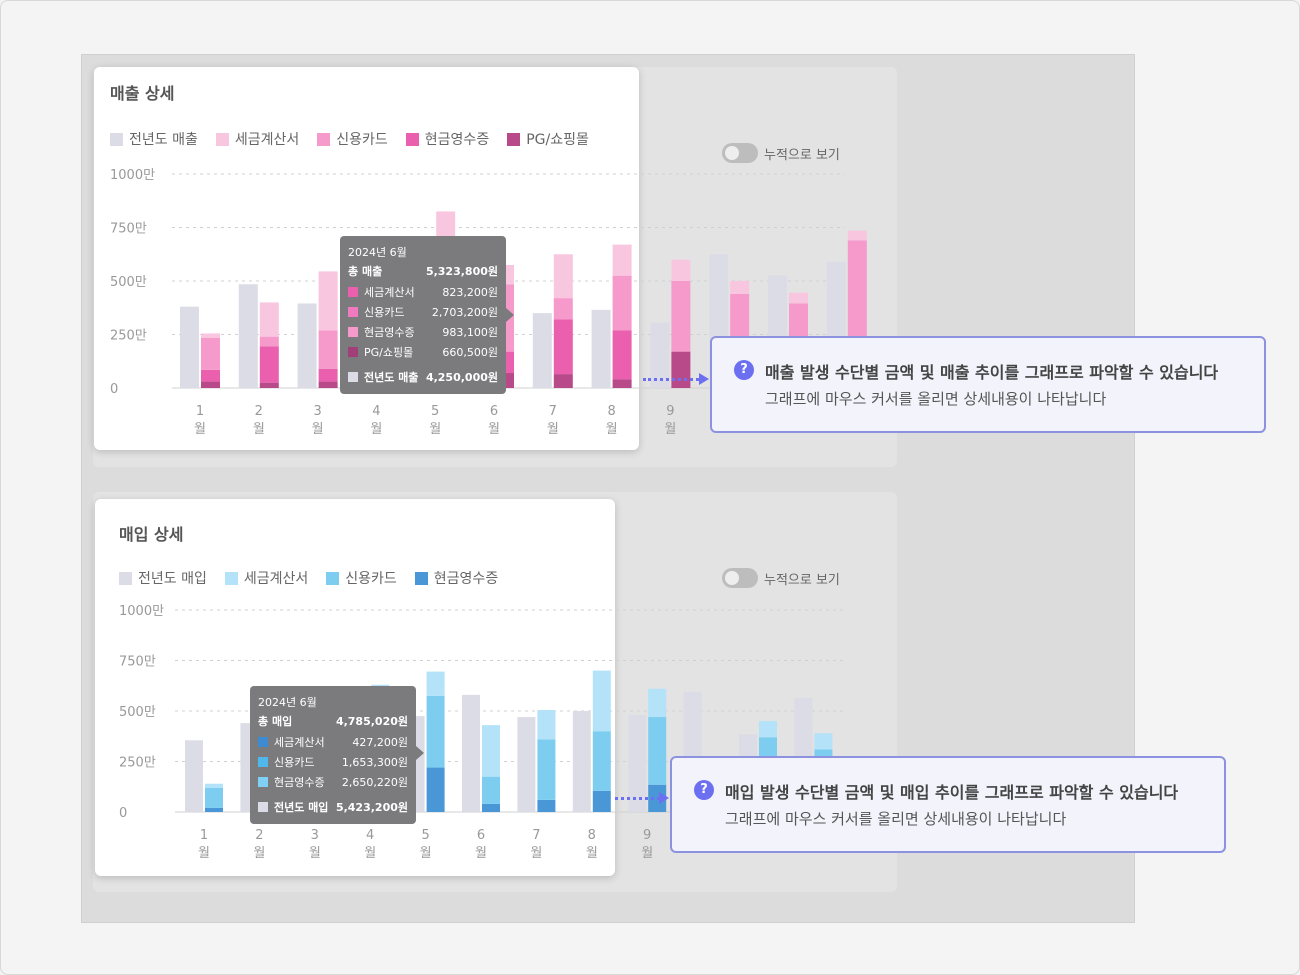 The image size is (1300, 975). I want to click on tooltip-row-value: 823,200원, so click(470, 292).